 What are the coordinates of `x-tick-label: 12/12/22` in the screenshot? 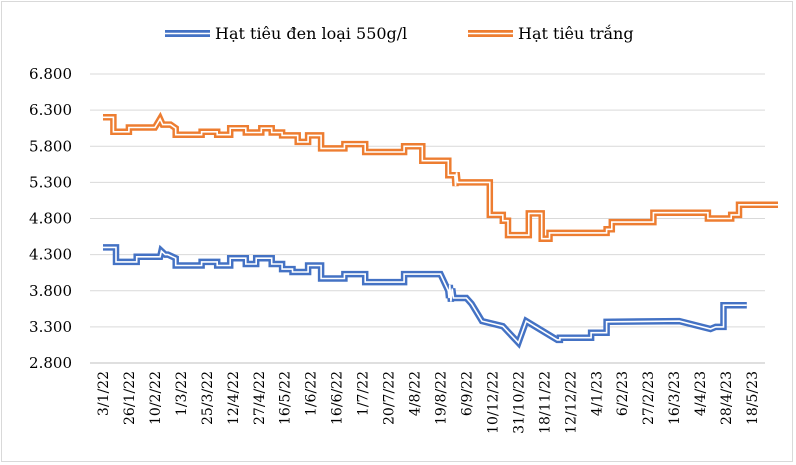 It's located at (571, 402).